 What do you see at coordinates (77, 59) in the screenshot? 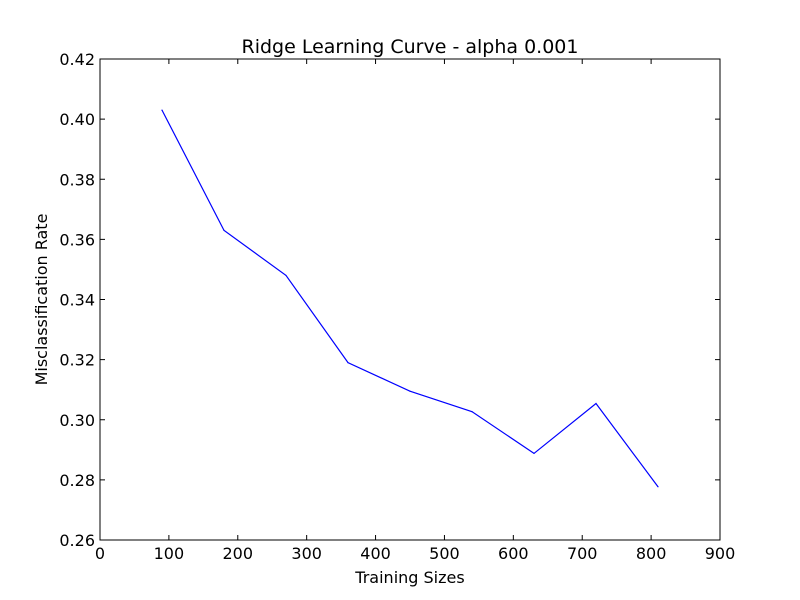
I see `y-tick-label: 0.42` at bounding box center [77, 59].